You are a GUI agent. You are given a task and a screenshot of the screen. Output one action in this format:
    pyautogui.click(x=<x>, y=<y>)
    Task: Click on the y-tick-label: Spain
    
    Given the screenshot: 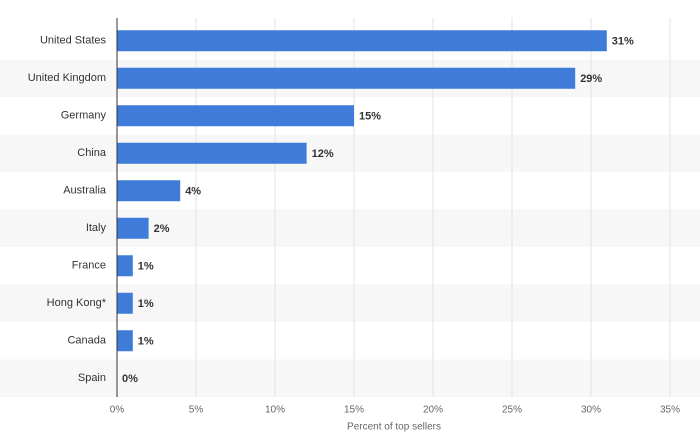 What is the action you would take?
    pyautogui.click(x=92, y=378)
    